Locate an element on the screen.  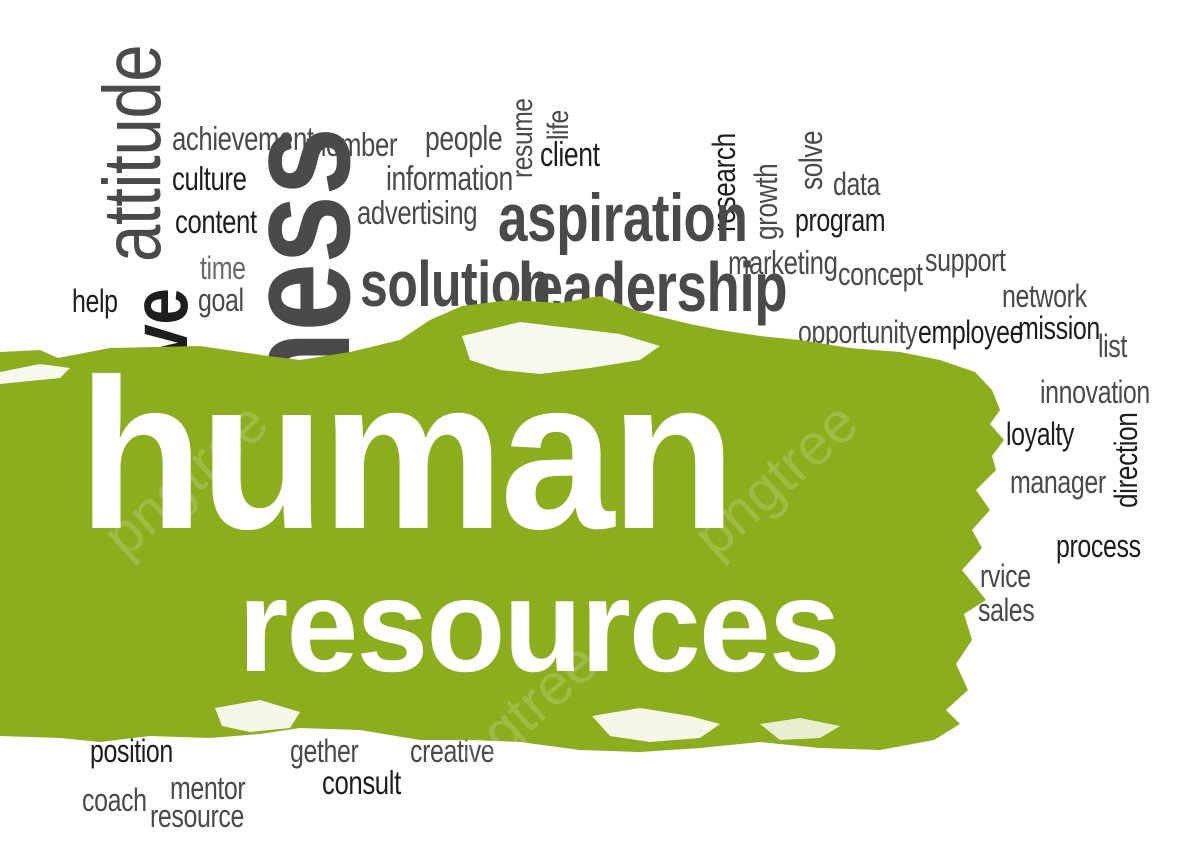
word-time: time is located at coordinates (223, 268).